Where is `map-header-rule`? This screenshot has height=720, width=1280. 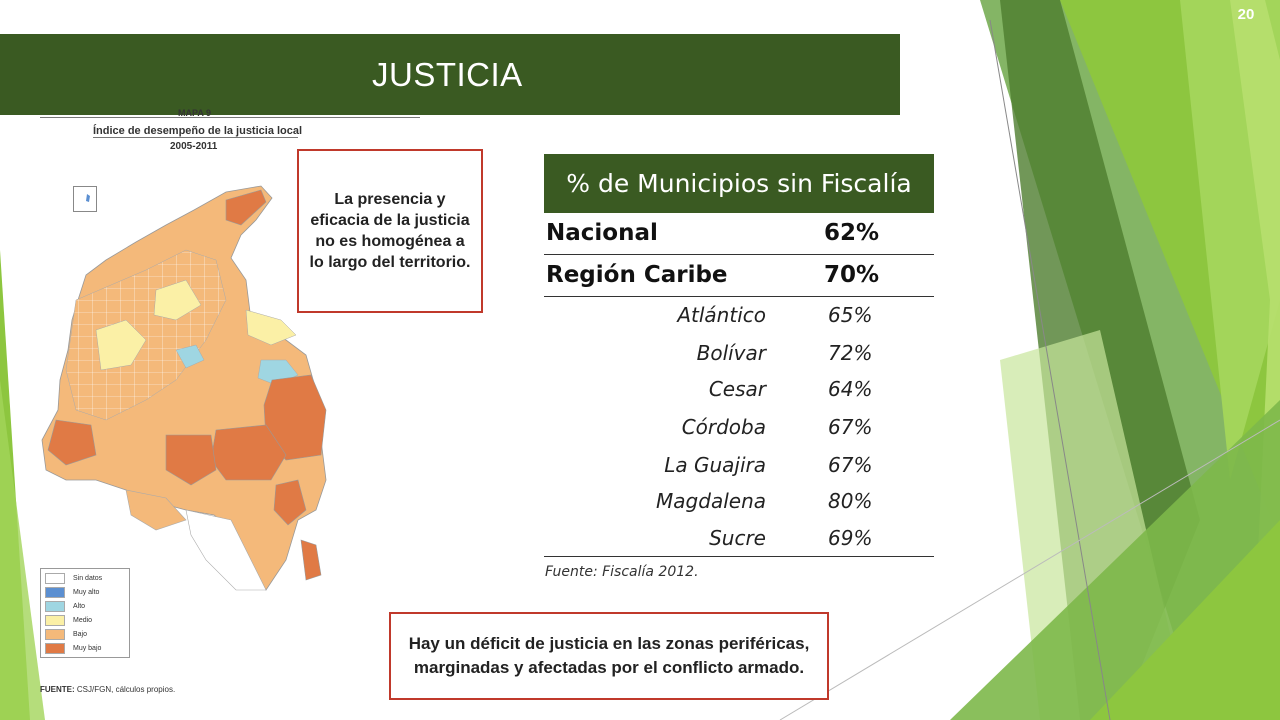
map-header-rule is located at coordinates (230, 117).